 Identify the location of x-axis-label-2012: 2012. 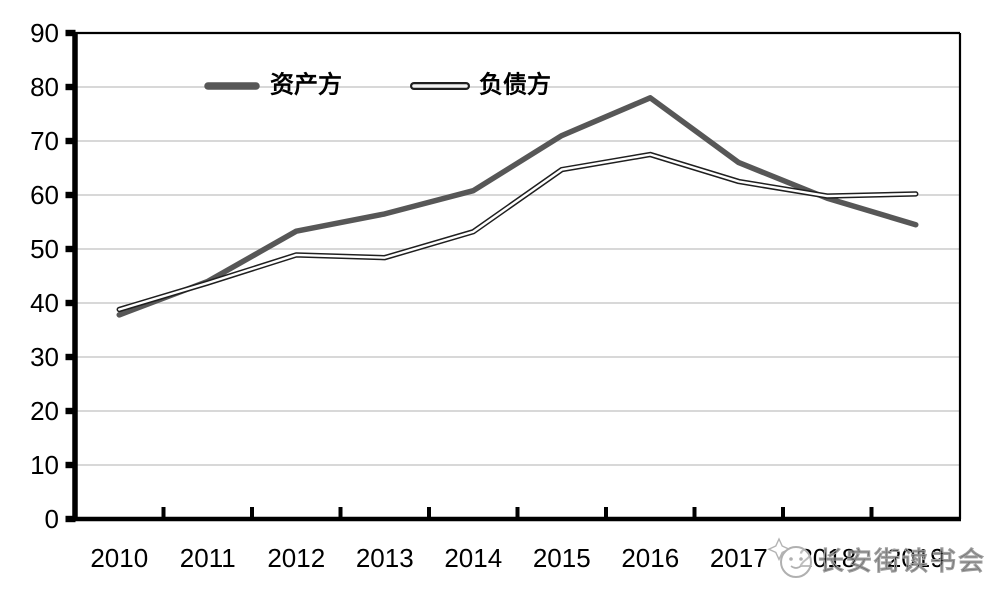
(296, 558).